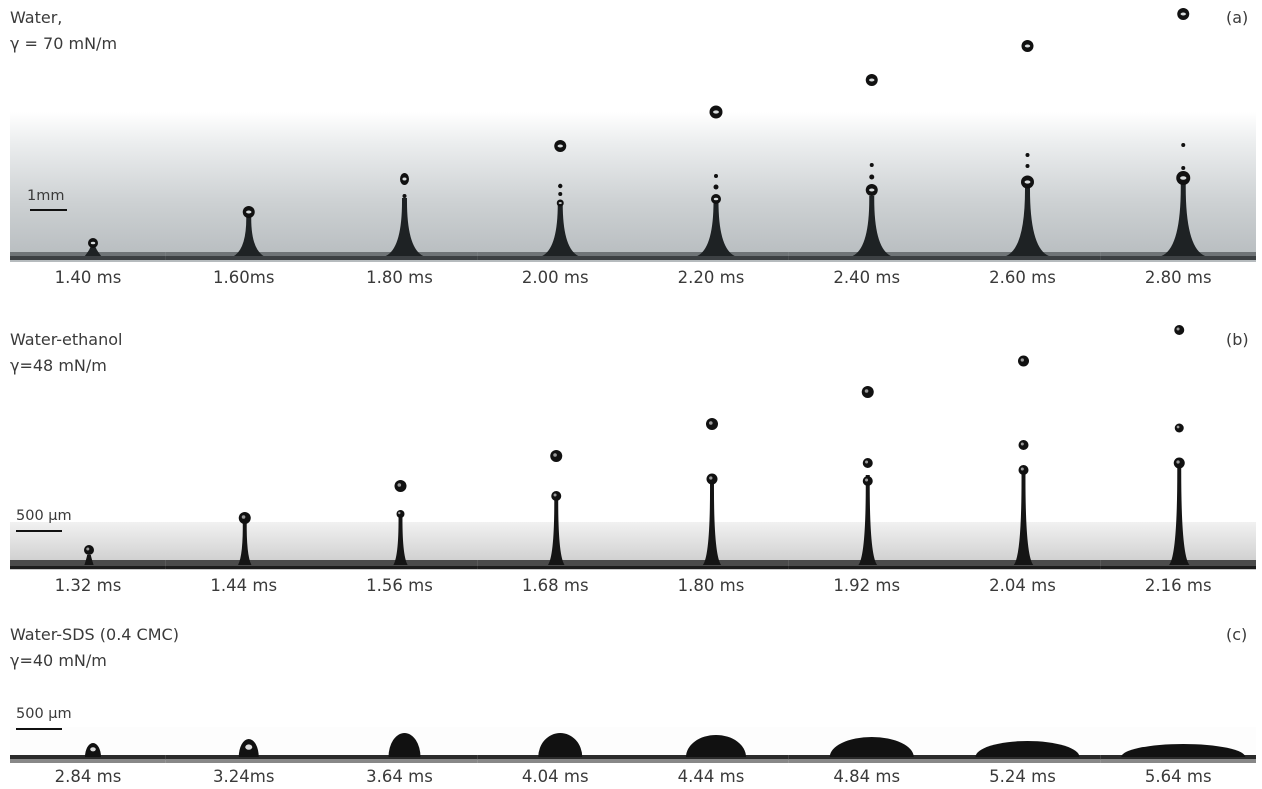  I want to click on row-a-time-label: 1.80 ms, so click(399, 277).